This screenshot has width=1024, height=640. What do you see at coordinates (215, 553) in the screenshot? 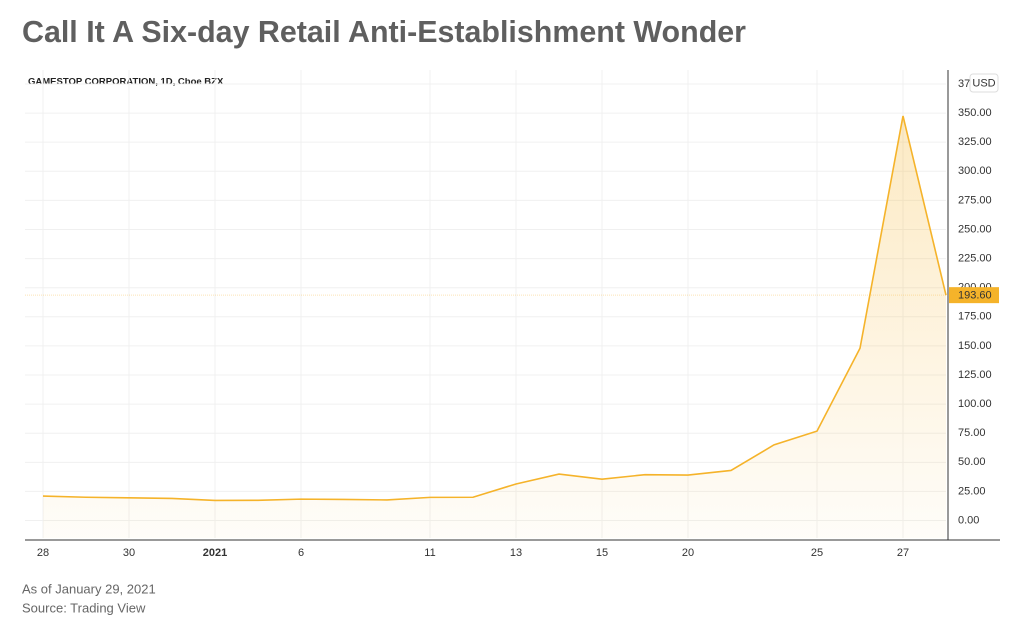
I see `x-tick-label: 2021` at bounding box center [215, 553].